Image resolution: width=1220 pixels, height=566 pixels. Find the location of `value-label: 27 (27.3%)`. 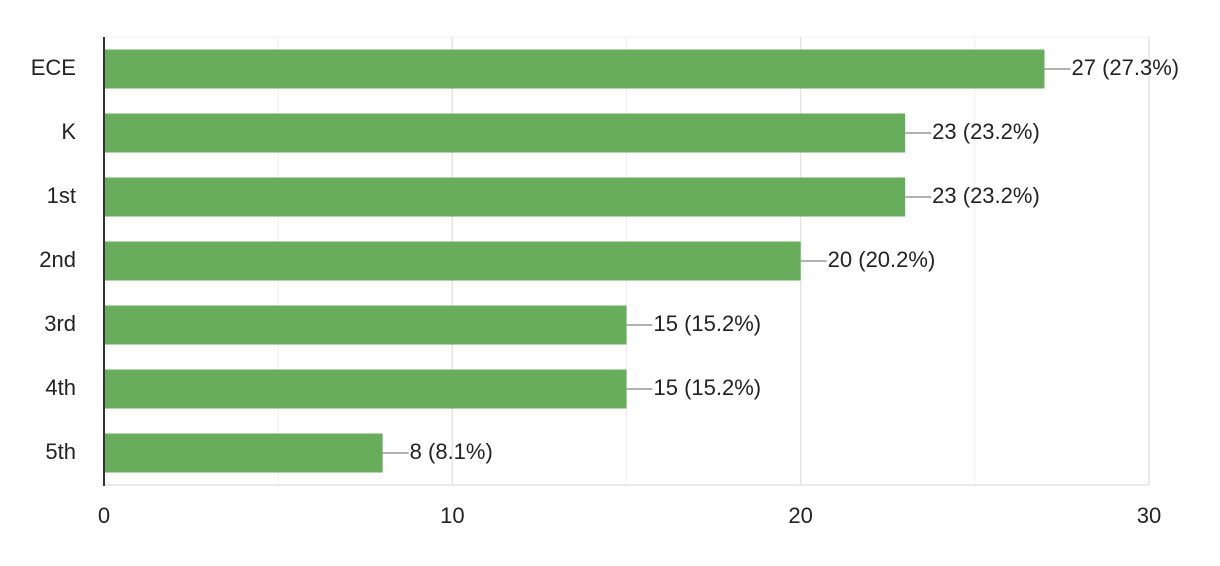

value-label: 27 (27.3%) is located at coordinates (1126, 67).